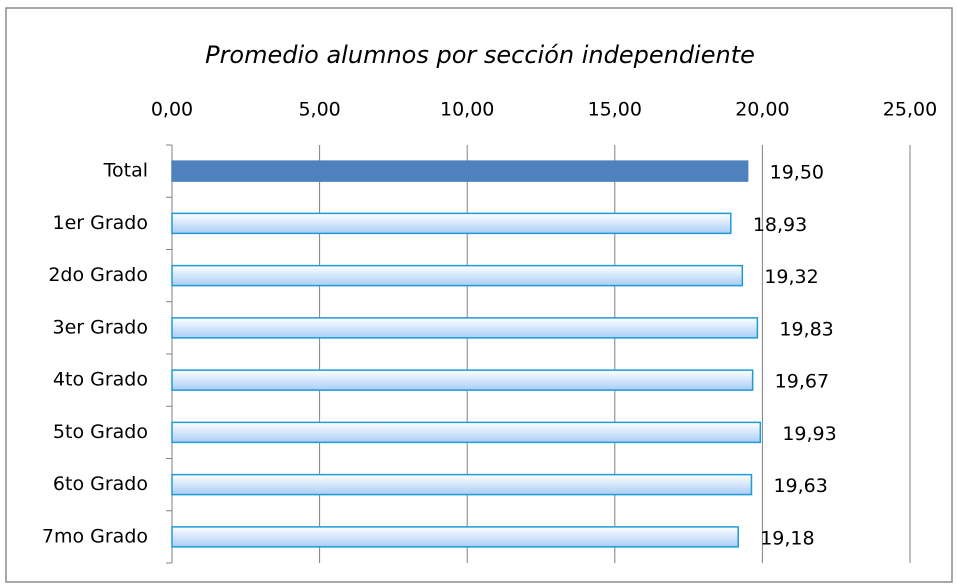  I want to click on x-tick-label: 0,00, so click(172, 110).